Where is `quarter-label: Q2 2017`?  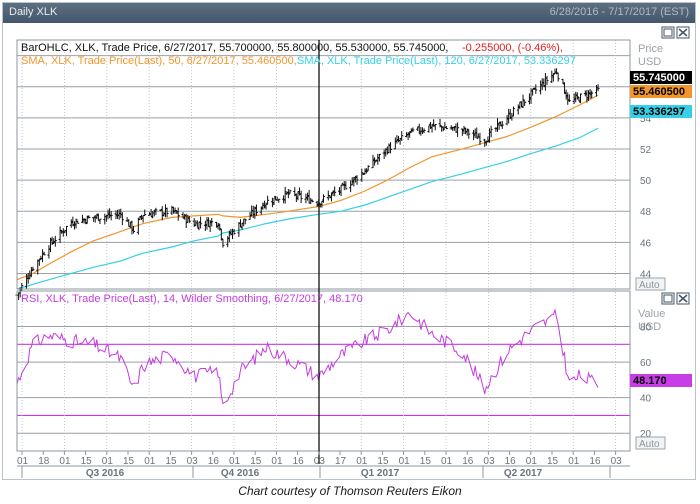
quarter-label: Q2 2017 is located at coordinates (523, 473).